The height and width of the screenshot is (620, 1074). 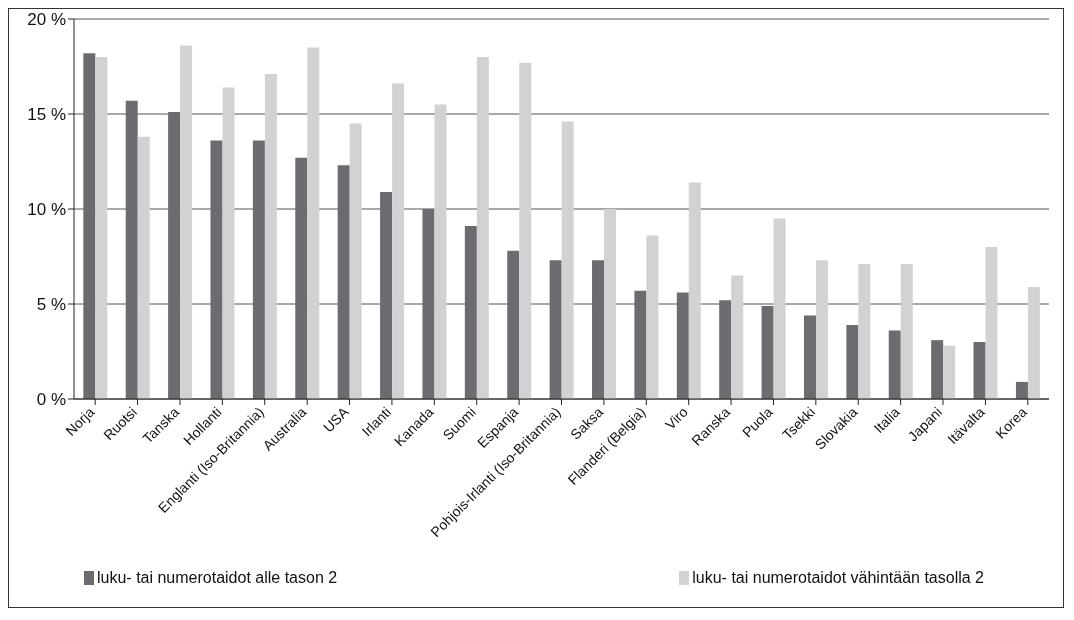 What do you see at coordinates (46, 210) in the screenshot?
I see `y-tick-label: 10 %` at bounding box center [46, 210].